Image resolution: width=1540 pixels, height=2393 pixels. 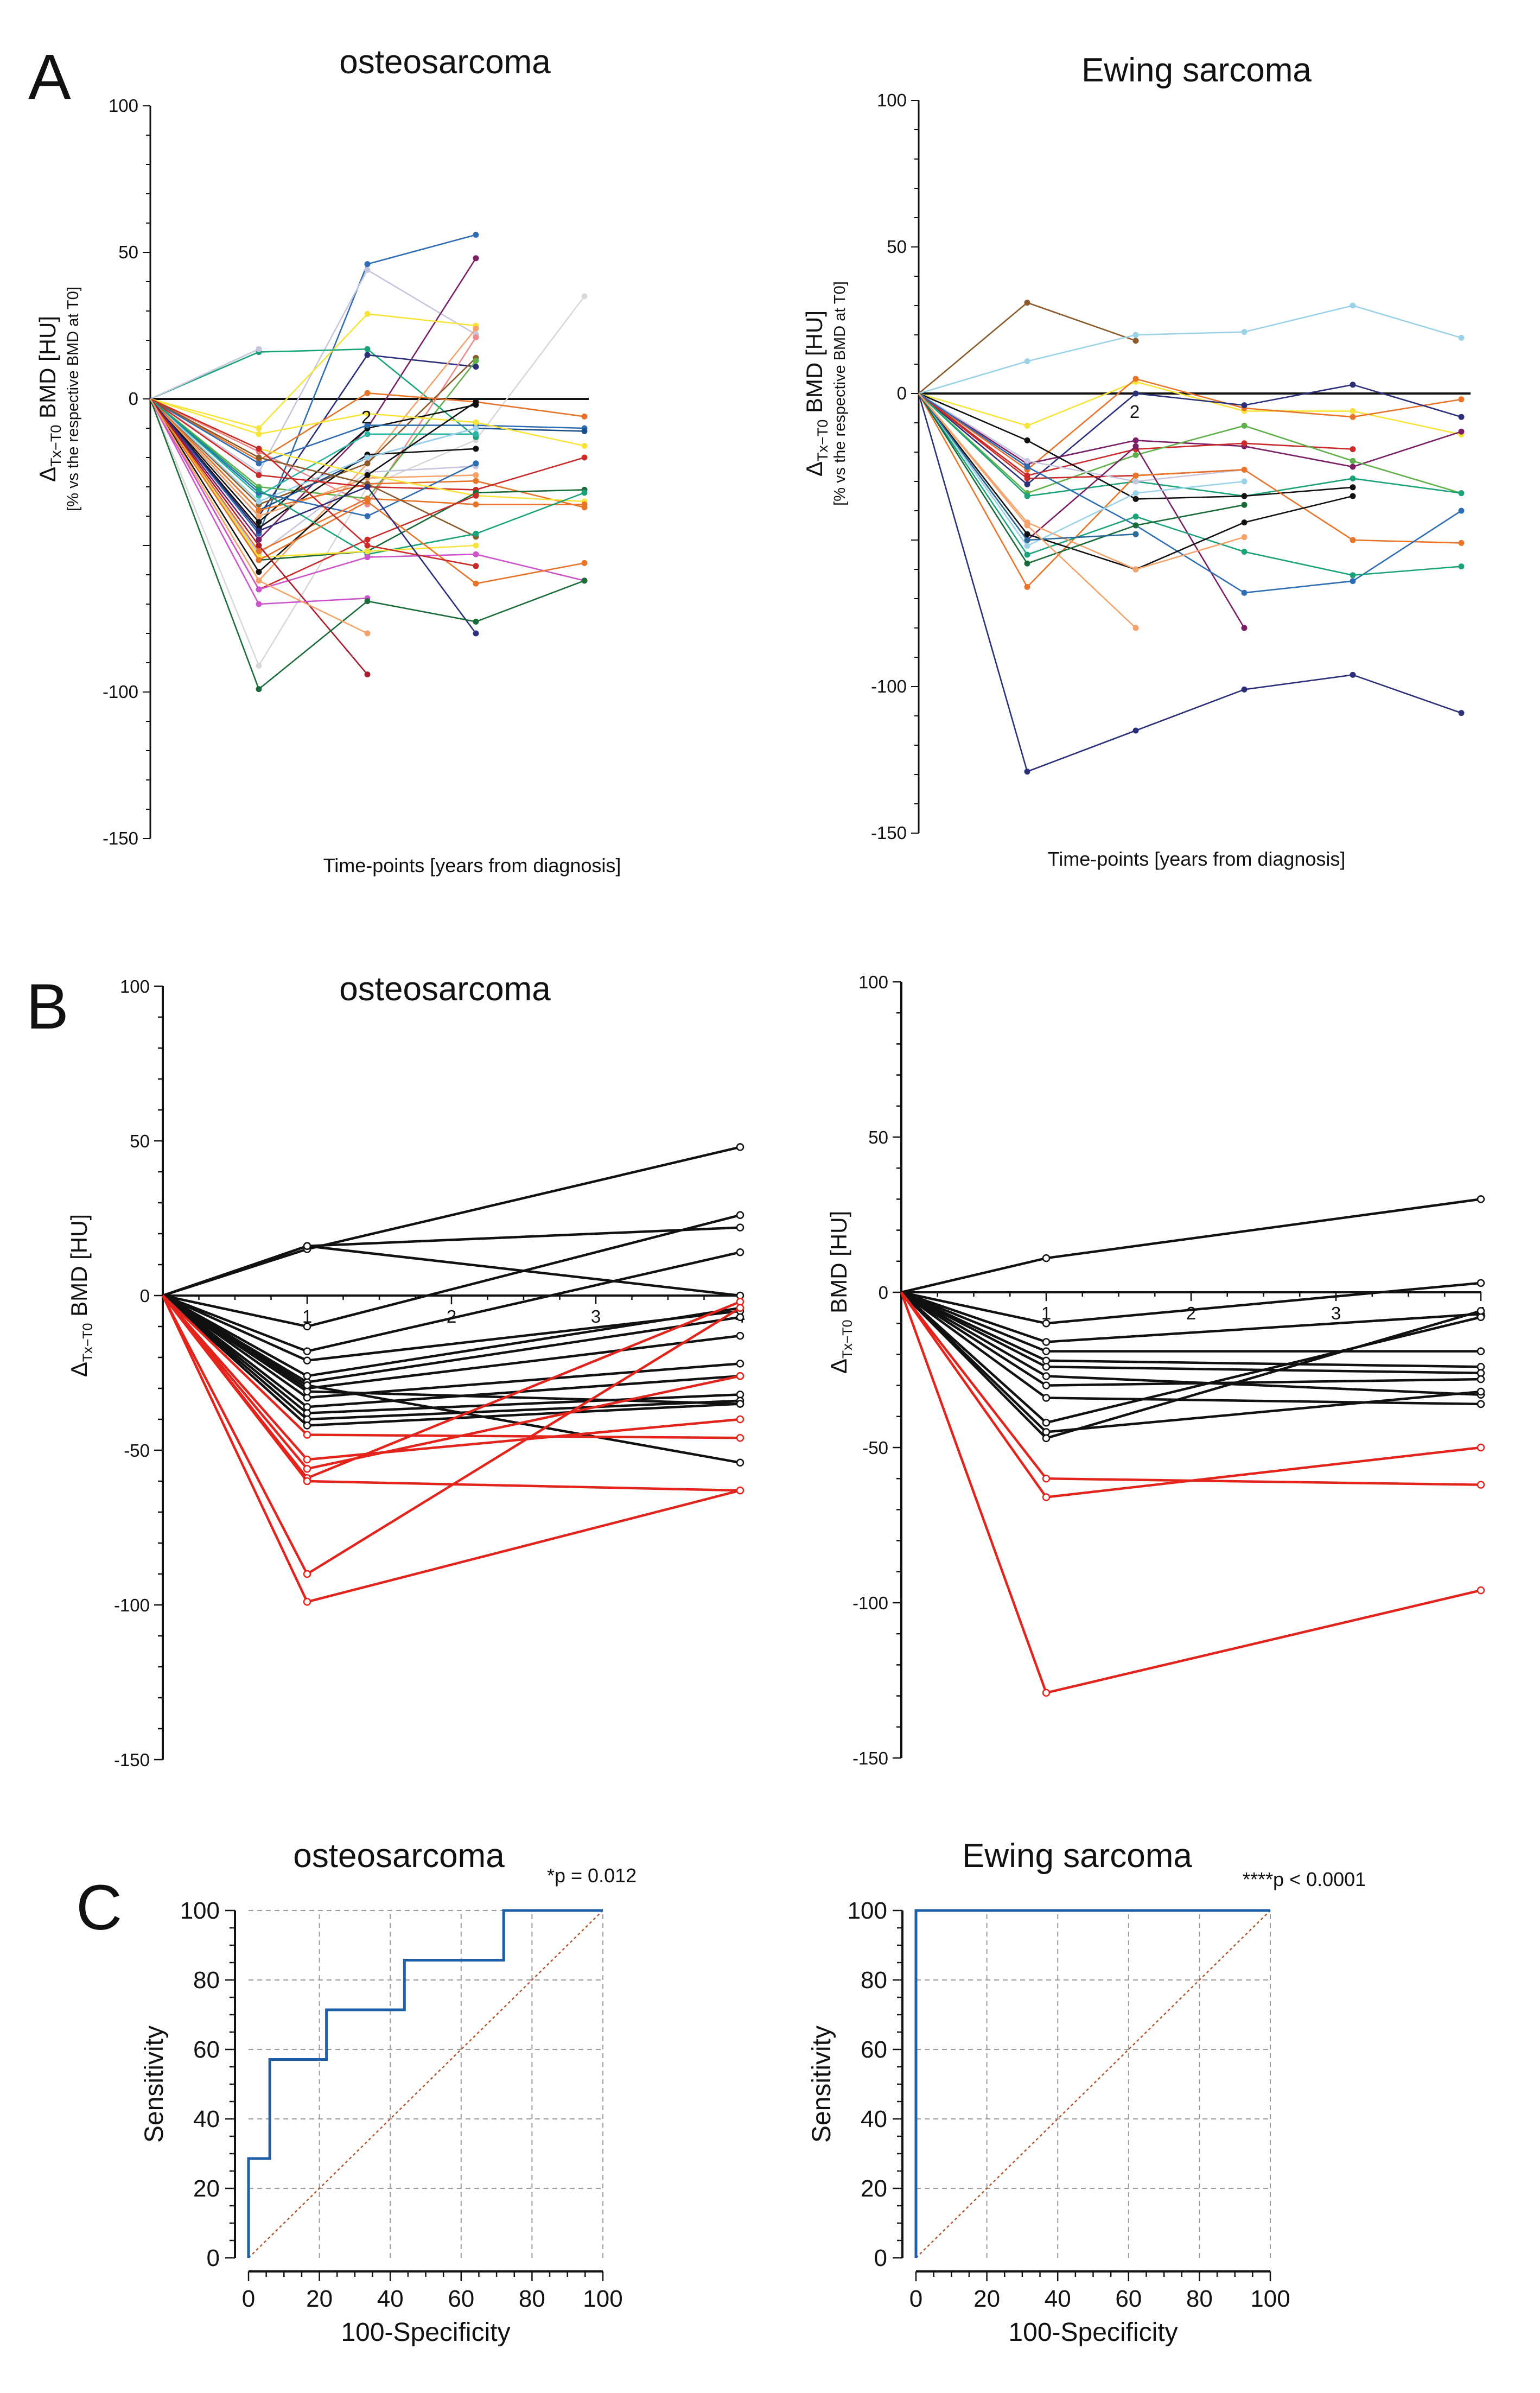 I want to click on x-tick-label: 100, so click(x=602, y=2299).